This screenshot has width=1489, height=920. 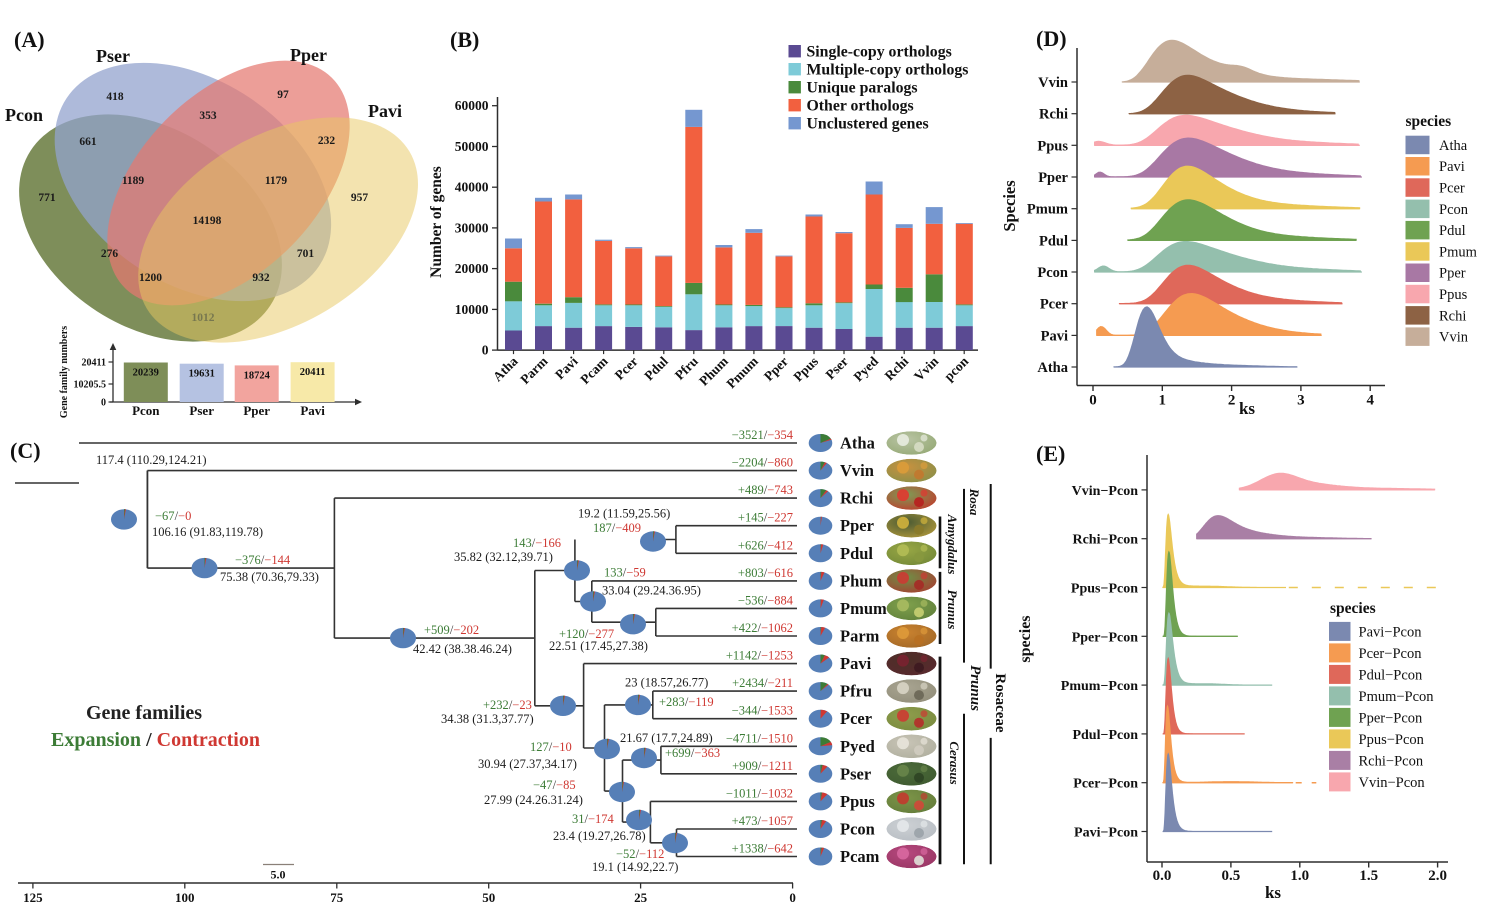 I want to click on svg-text: (D), so click(x=1051, y=38).